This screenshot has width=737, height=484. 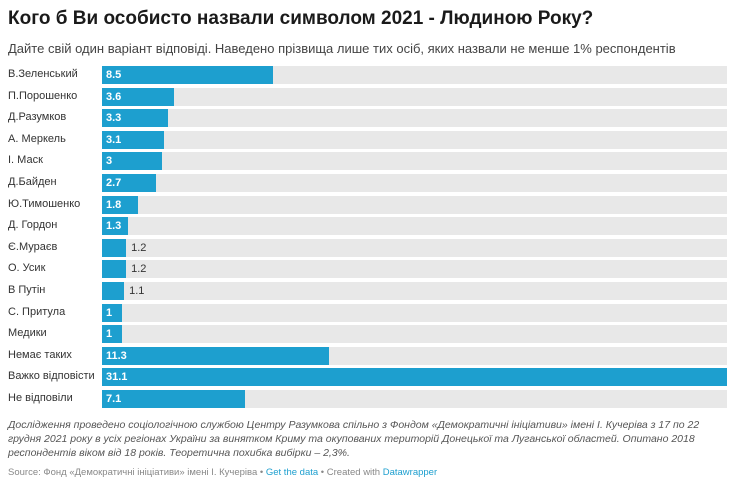 I want to click on bar-row: Д.Разумков 3.3, so click(x=368, y=117).